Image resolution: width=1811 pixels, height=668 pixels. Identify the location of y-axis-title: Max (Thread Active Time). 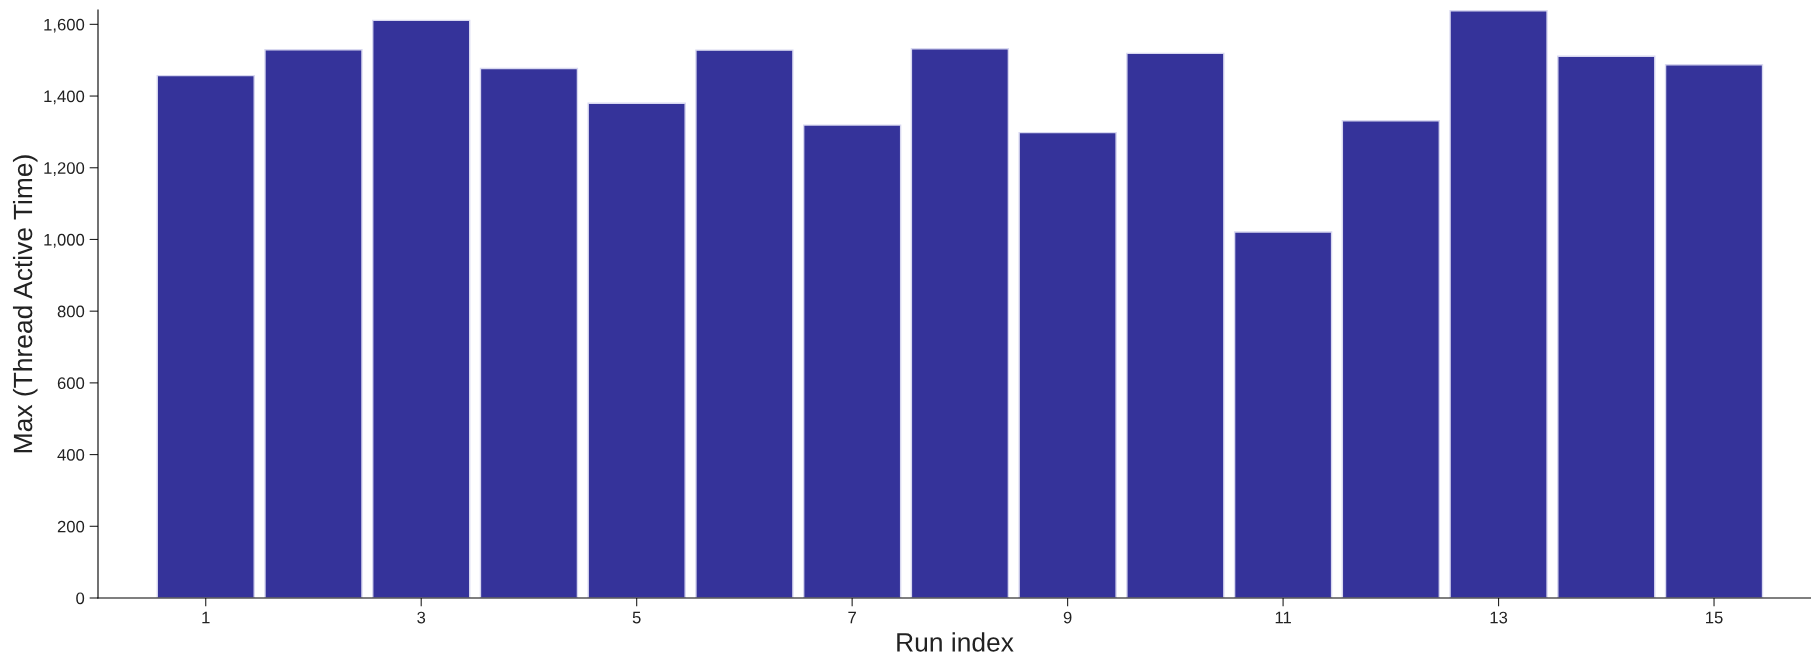
(25, 304).